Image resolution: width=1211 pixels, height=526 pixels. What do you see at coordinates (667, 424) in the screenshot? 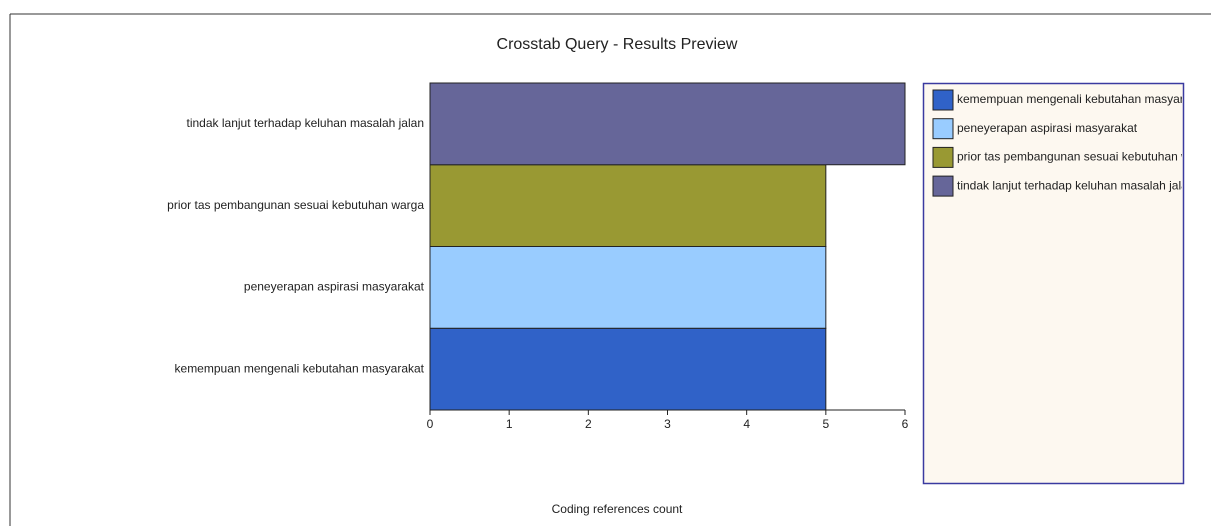
I see `x-tick-label: 3` at bounding box center [667, 424].